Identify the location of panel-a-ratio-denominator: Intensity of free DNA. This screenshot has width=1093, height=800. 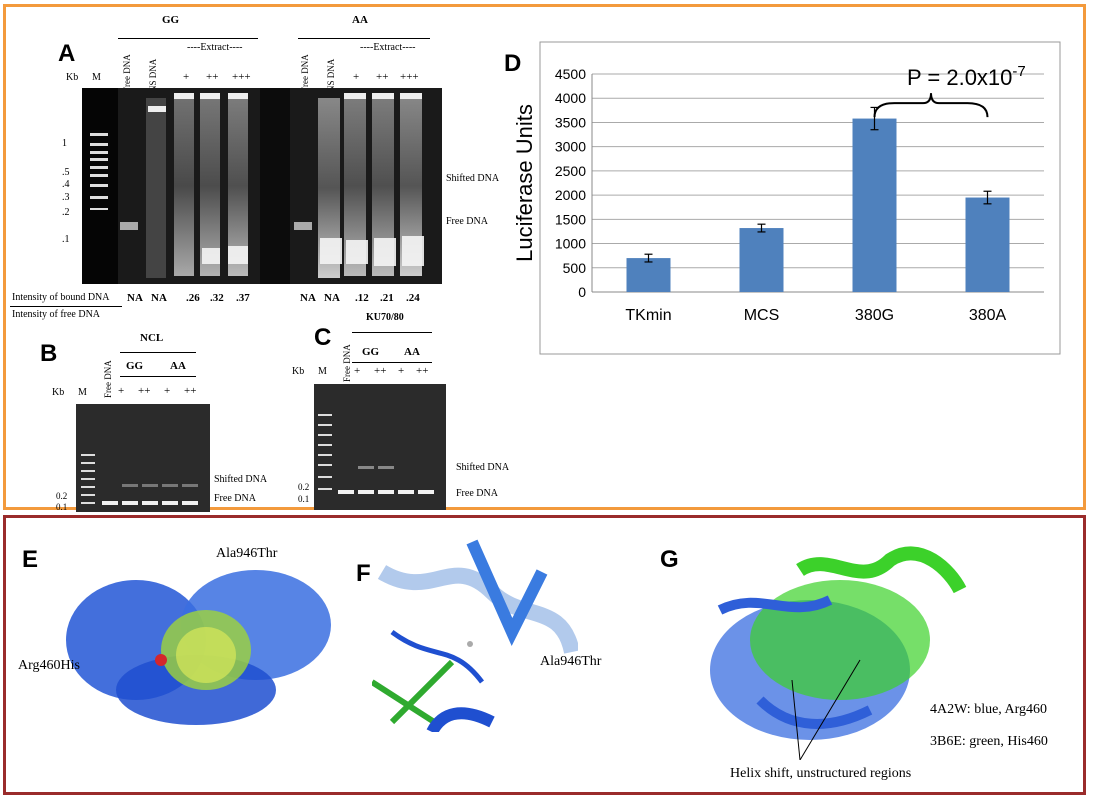
(56, 314).